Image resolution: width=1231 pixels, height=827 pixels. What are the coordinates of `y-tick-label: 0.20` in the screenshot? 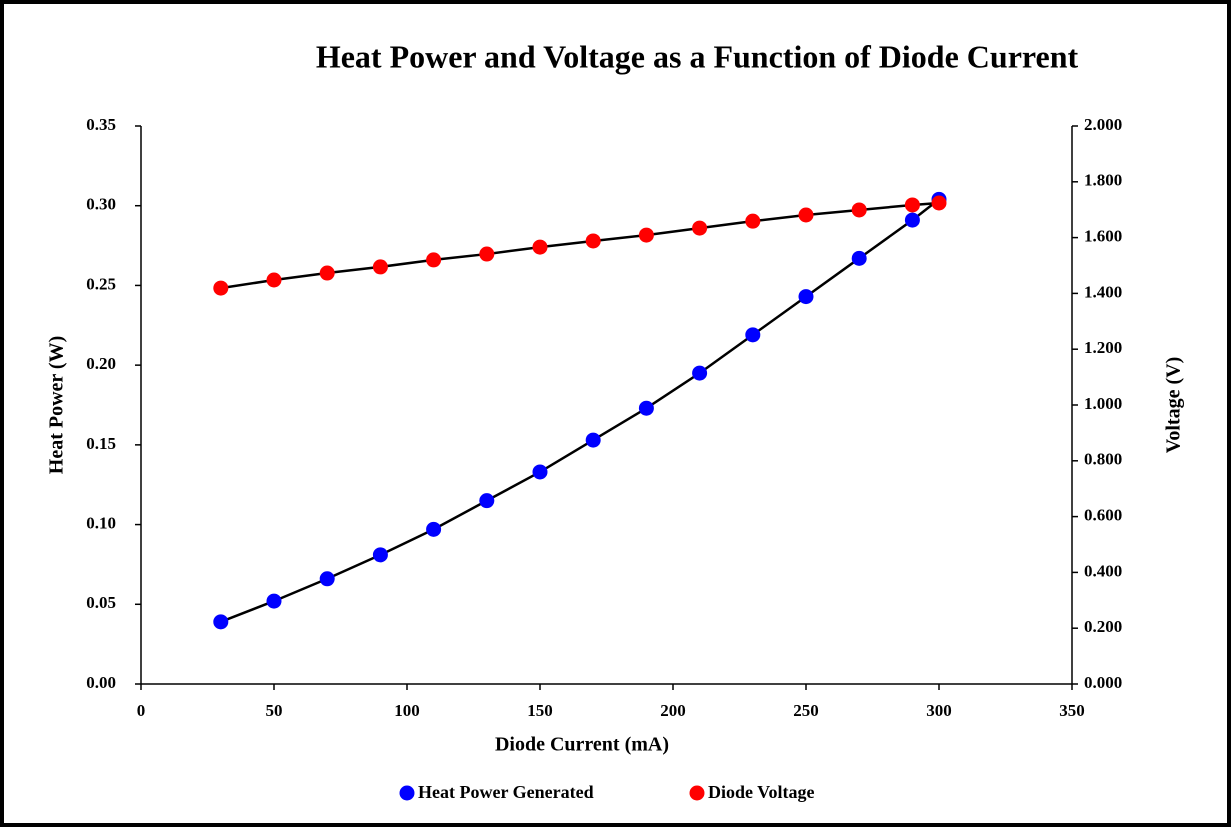 It's located at (101, 363).